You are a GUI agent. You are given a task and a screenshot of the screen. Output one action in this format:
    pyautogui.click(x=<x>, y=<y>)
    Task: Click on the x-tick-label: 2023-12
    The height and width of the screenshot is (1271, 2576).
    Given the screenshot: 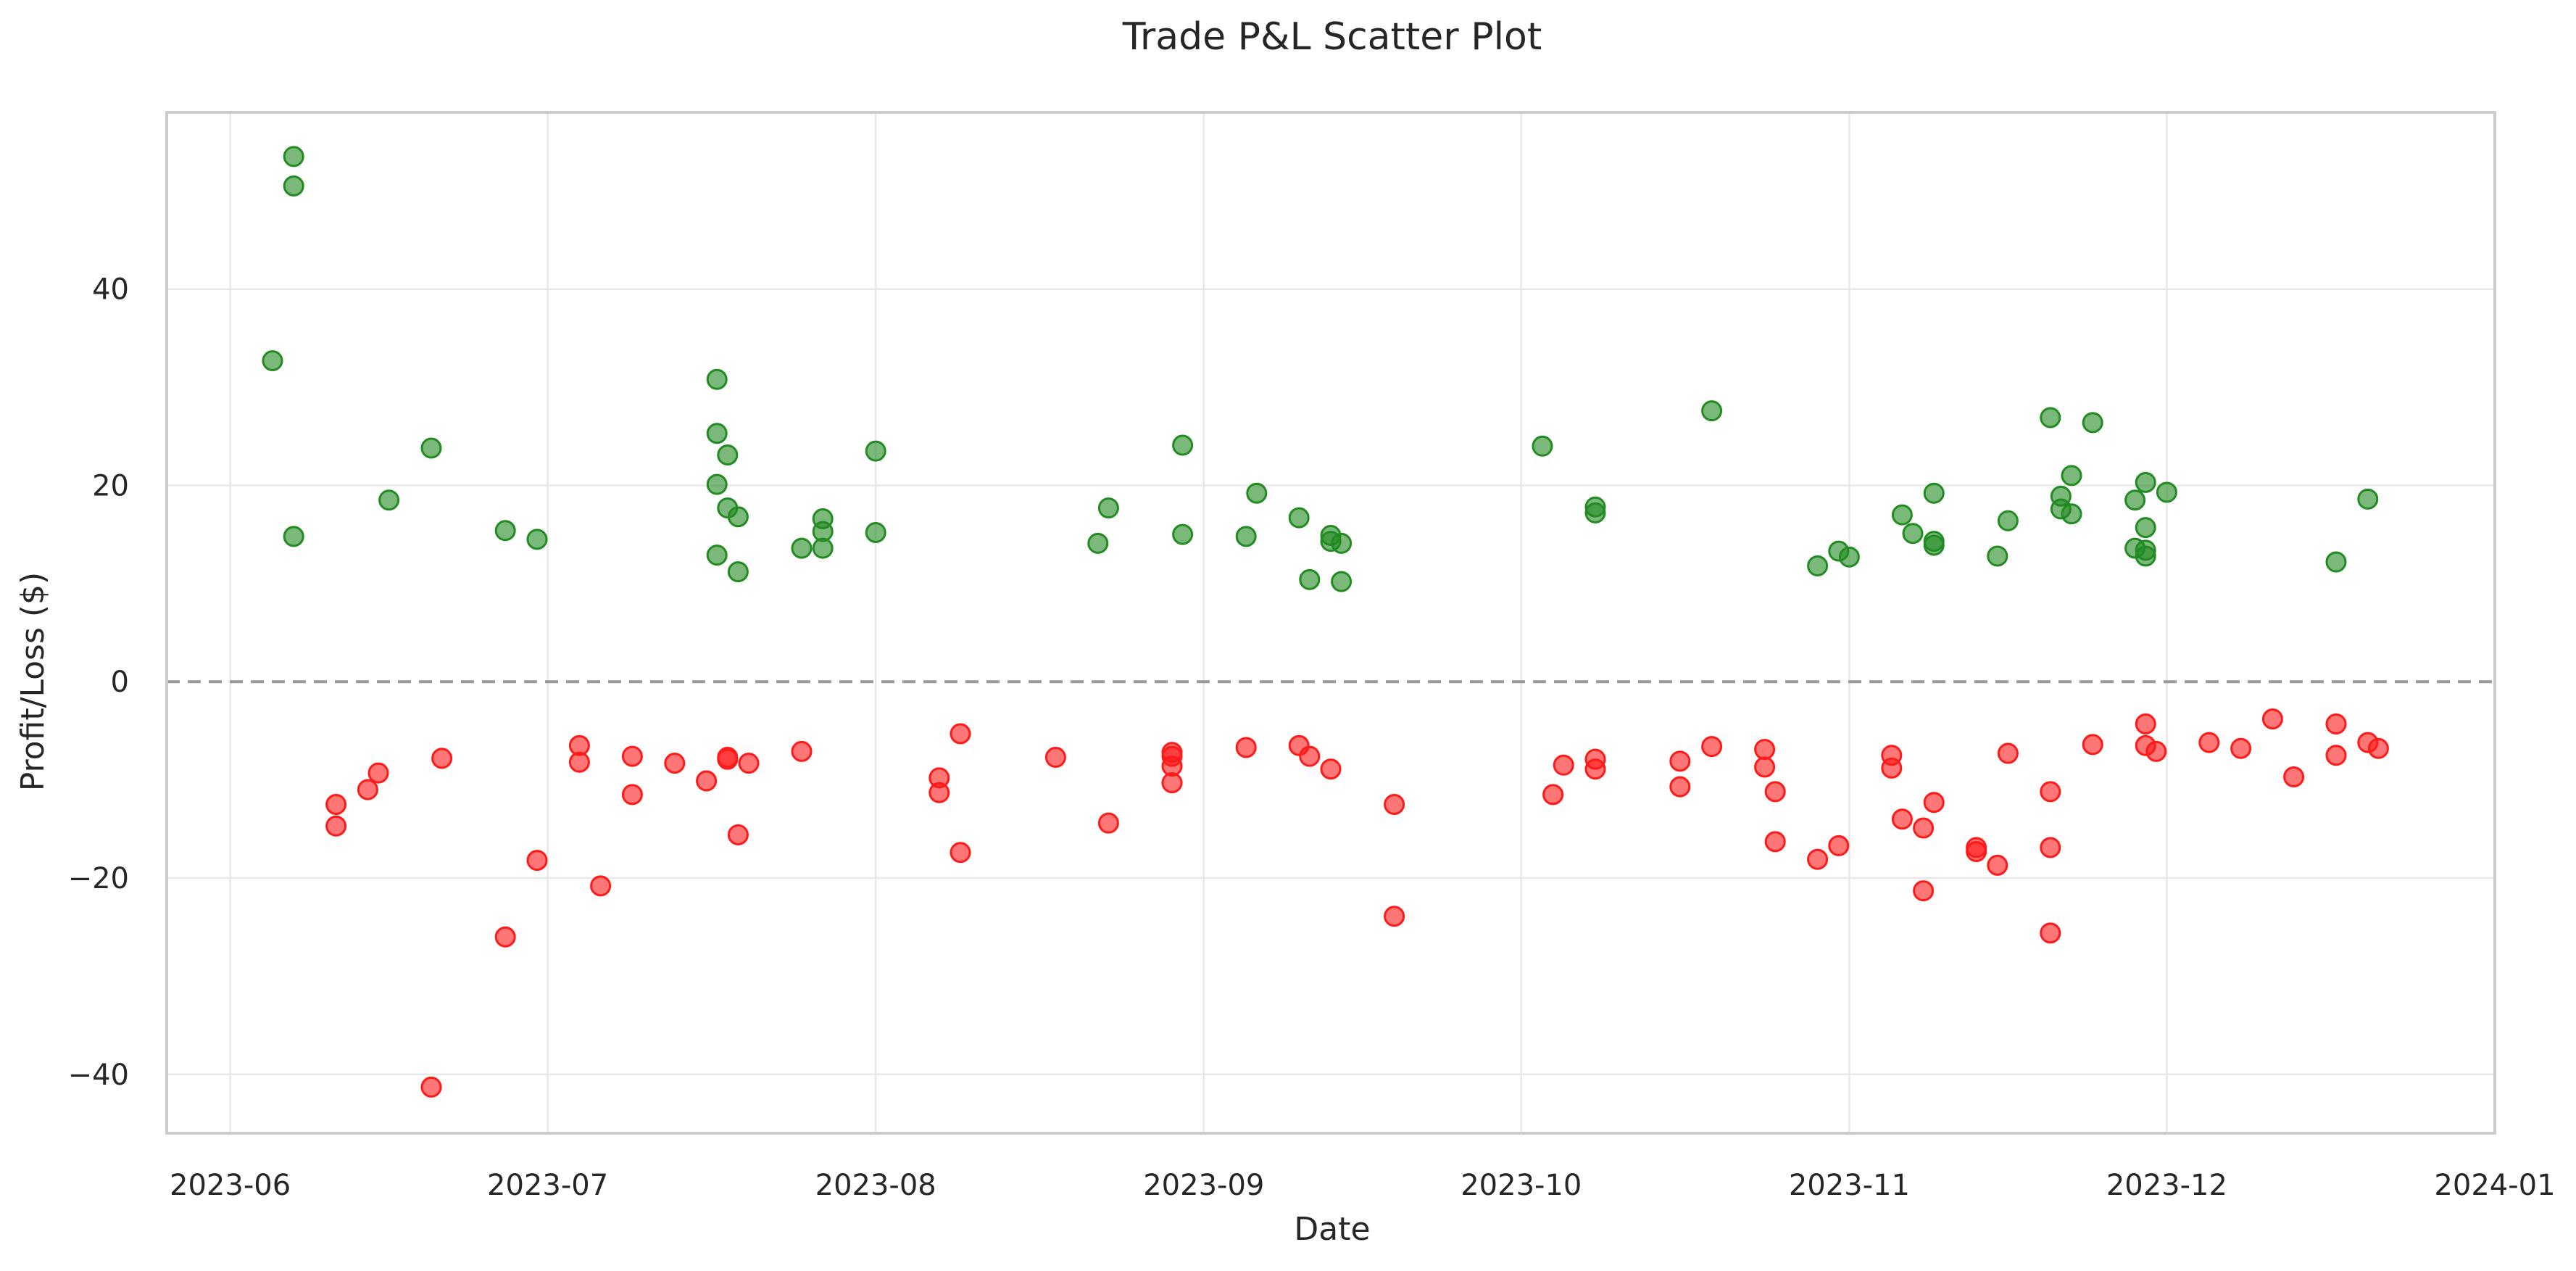 What is the action you would take?
    pyautogui.click(x=2166, y=1185)
    